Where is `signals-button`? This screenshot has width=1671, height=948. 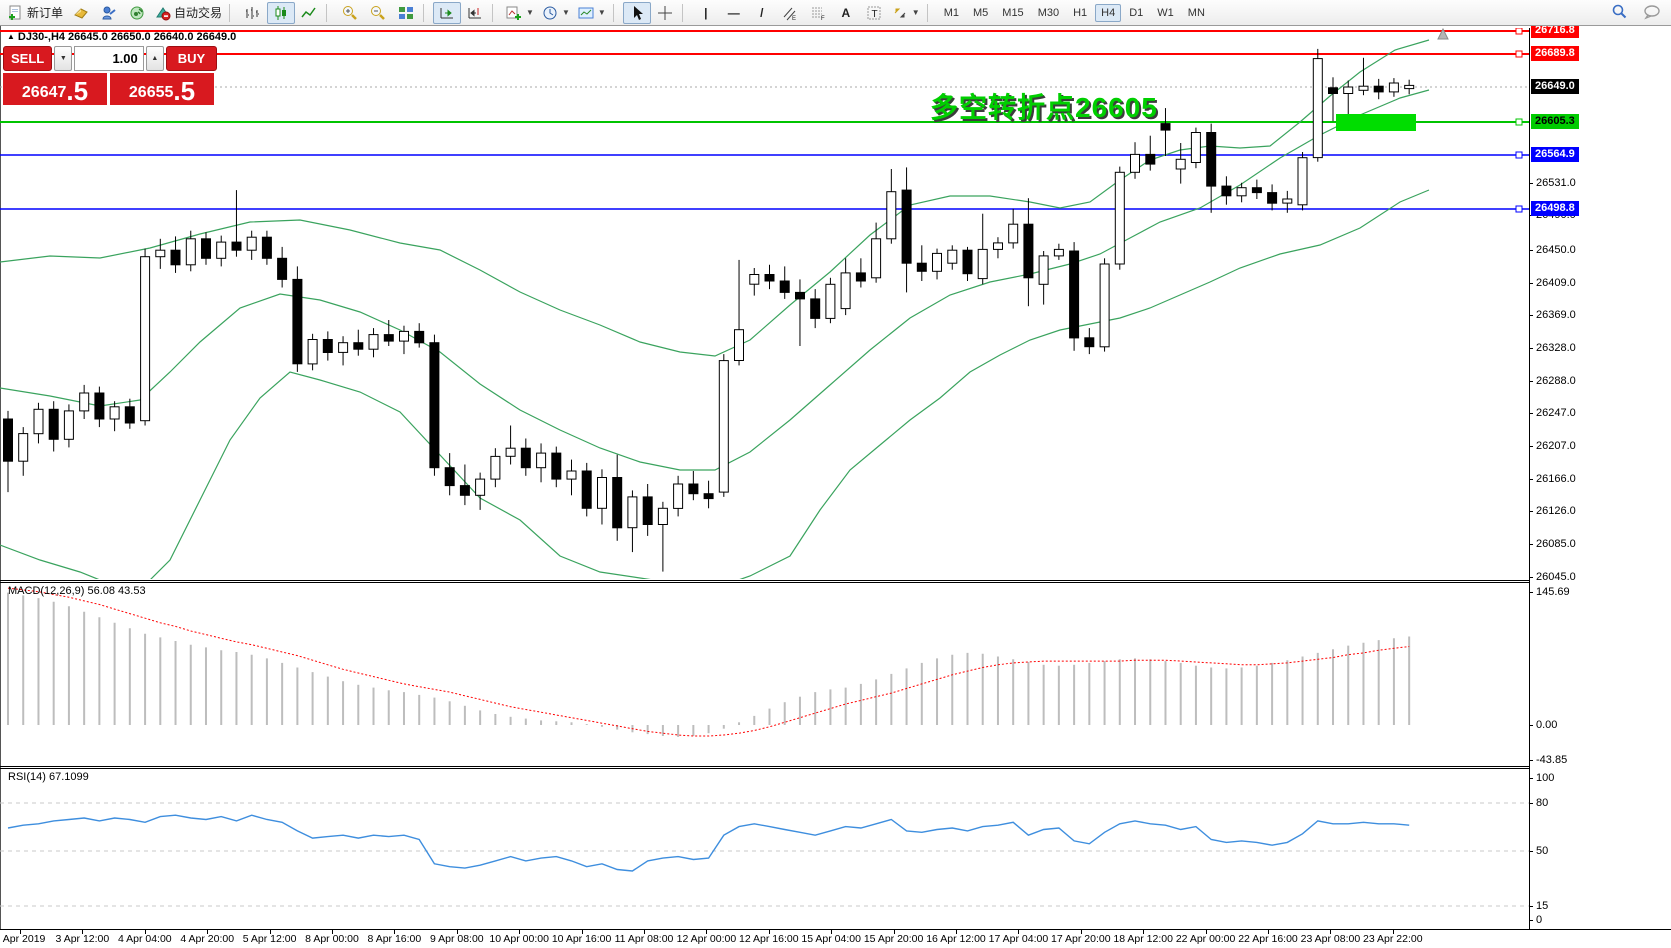 signals-button is located at coordinates (137, 13).